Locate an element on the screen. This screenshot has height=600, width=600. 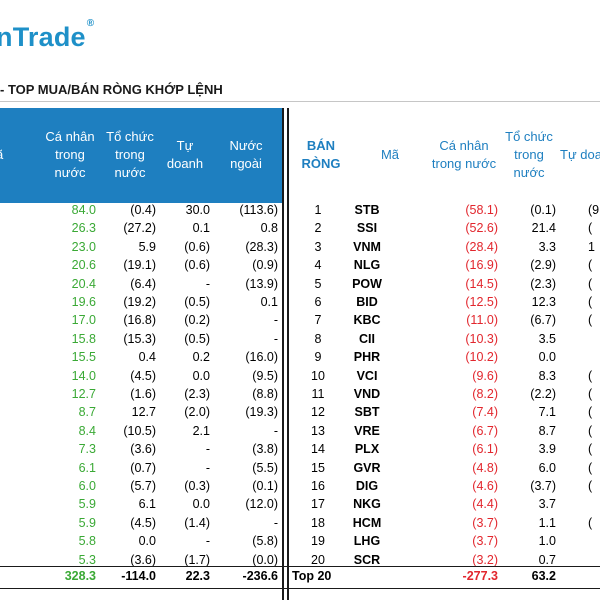
right-ca-nhan-cell: (4.4) is located at coordinates (485, 504).